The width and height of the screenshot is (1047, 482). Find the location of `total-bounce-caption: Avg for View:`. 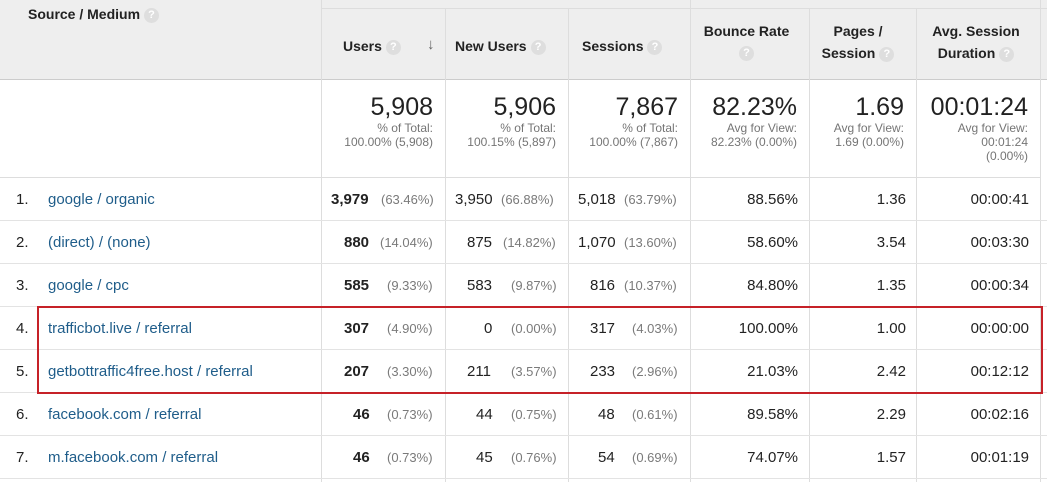

total-bounce-caption: Avg for View: is located at coordinates (761, 128).